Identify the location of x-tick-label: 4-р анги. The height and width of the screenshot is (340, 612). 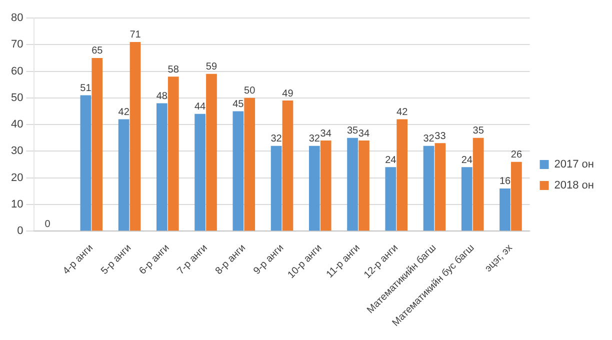
(78, 259).